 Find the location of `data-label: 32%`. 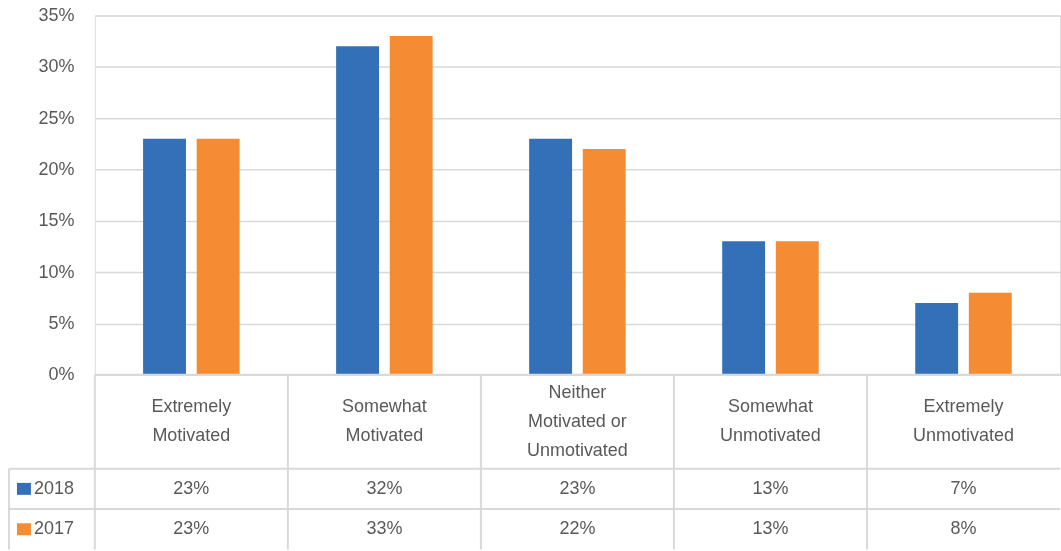

data-label: 32% is located at coordinates (384, 487).